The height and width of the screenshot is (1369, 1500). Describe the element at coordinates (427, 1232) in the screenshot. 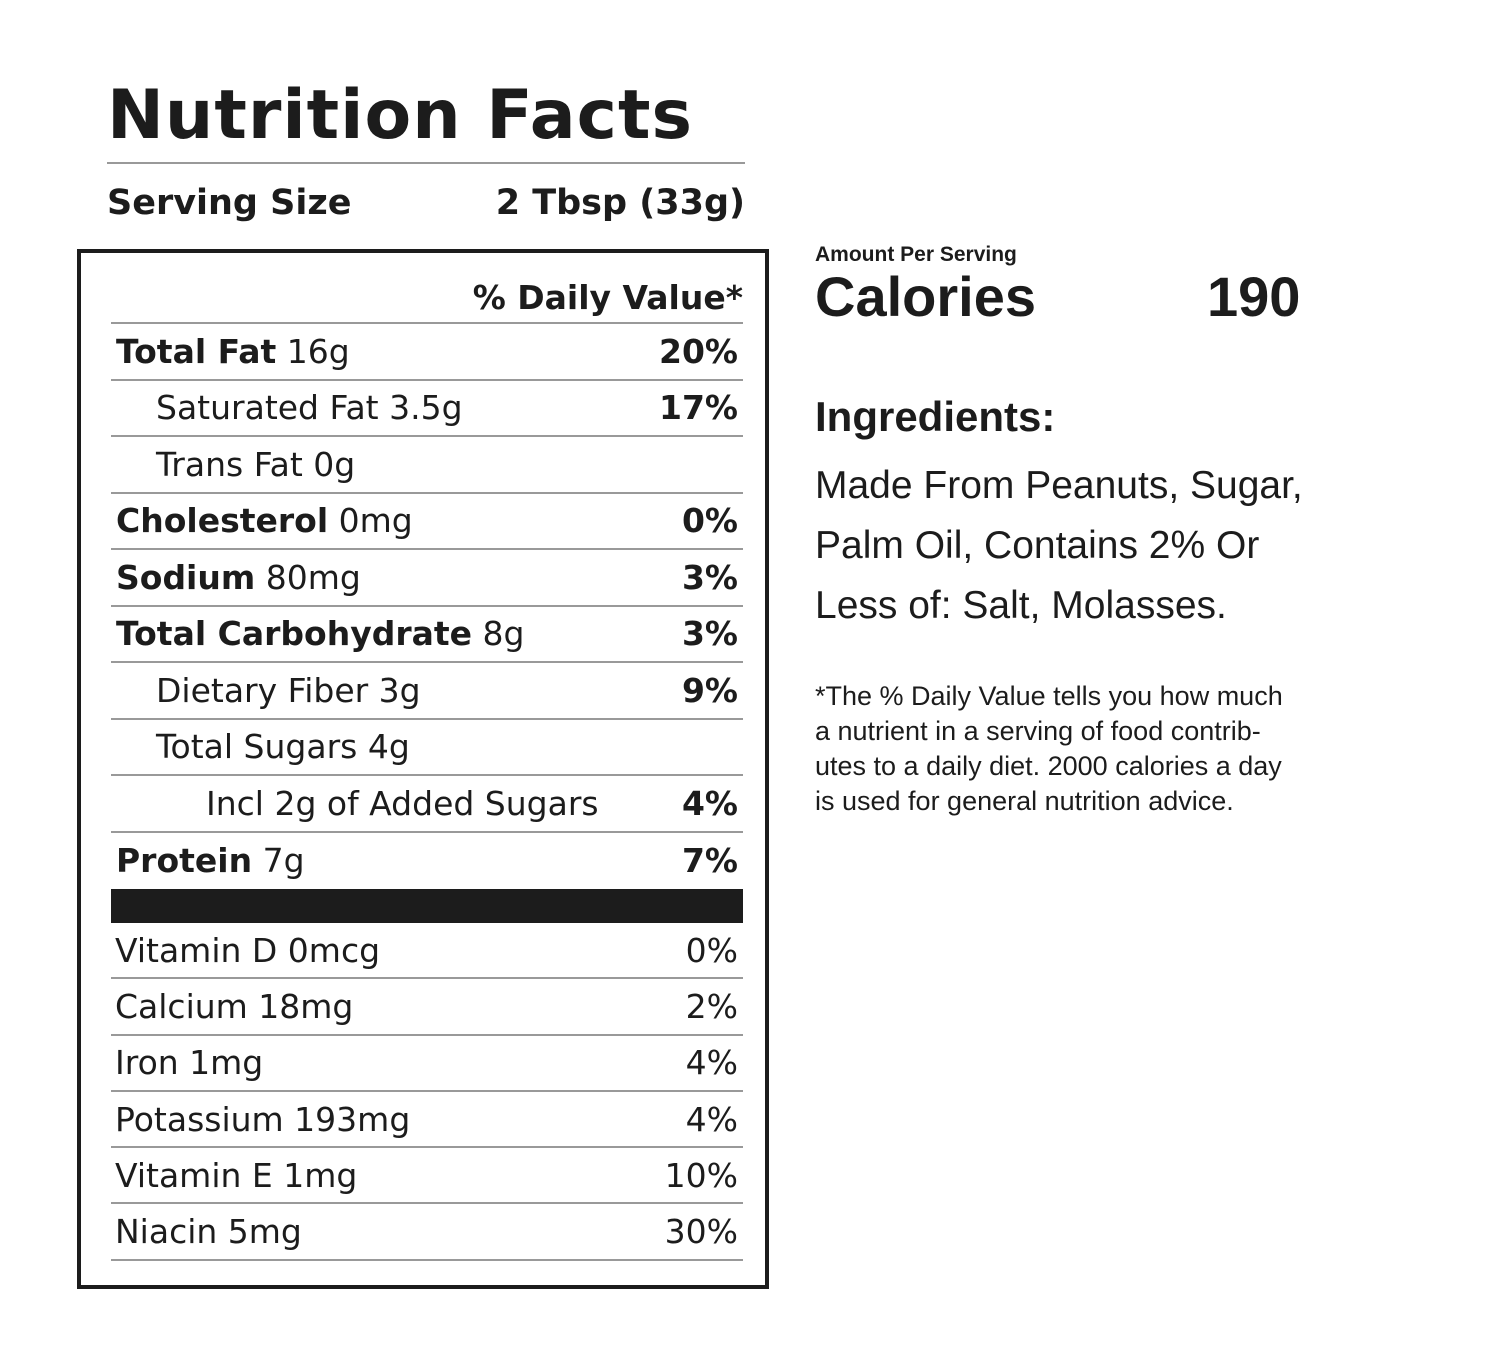

I see `vitamin-row: Niacin 5mg 30%` at that location.